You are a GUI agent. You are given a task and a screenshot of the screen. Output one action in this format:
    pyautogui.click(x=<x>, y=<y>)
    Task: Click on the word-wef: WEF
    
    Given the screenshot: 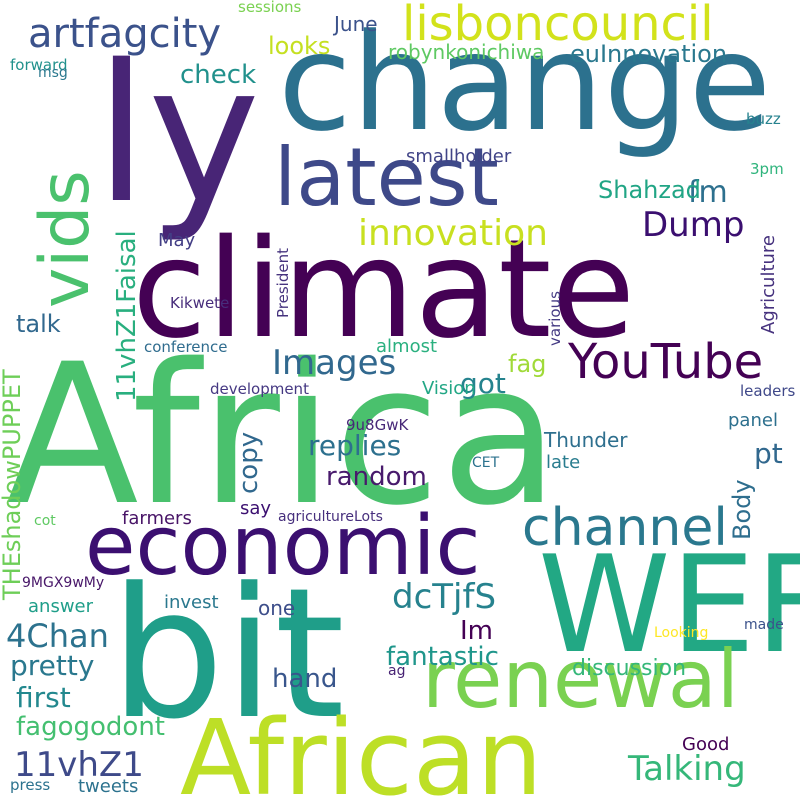 What is the action you would take?
    pyautogui.click(x=669, y=605)
    